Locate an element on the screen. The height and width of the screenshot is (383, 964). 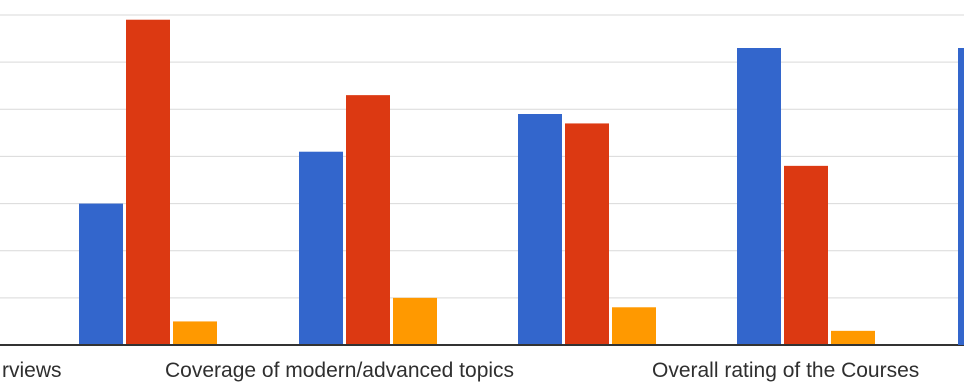
bar-series1-cat1 is located at coordinates (101, 274).